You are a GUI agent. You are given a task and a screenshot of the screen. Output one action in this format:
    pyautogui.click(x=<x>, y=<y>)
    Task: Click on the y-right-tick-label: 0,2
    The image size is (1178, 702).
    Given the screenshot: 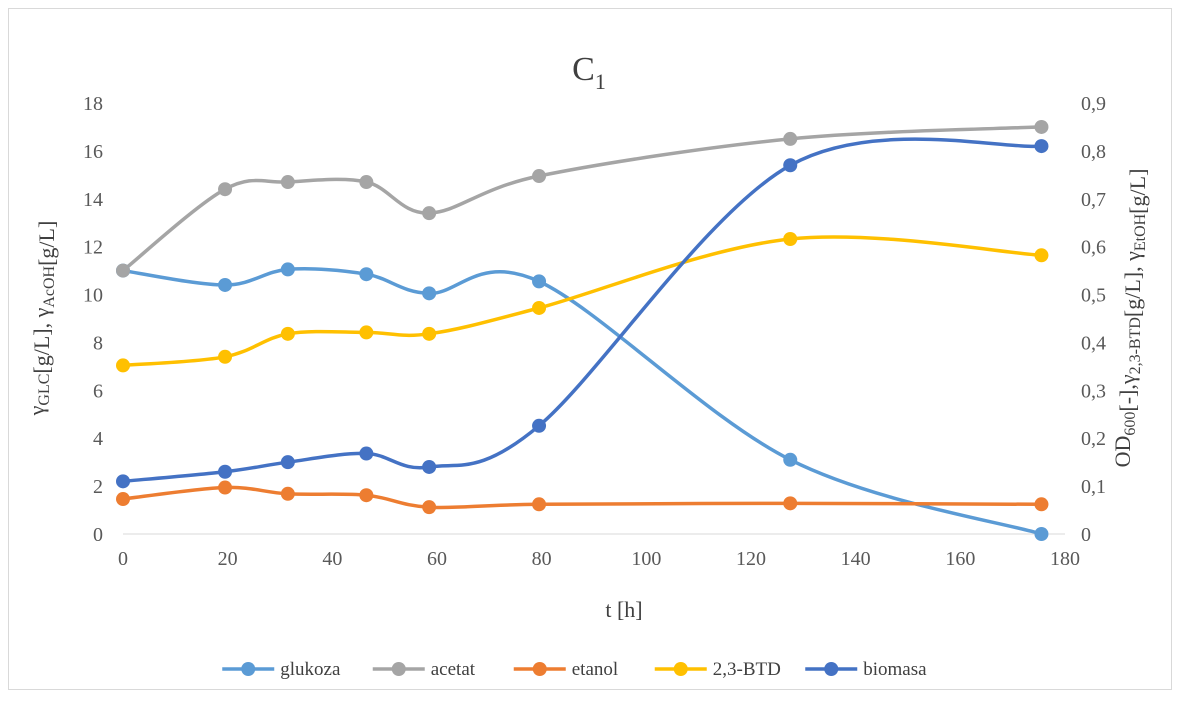 What is the action you would take?
    pyautogui.click(x=1093, y=439)
    